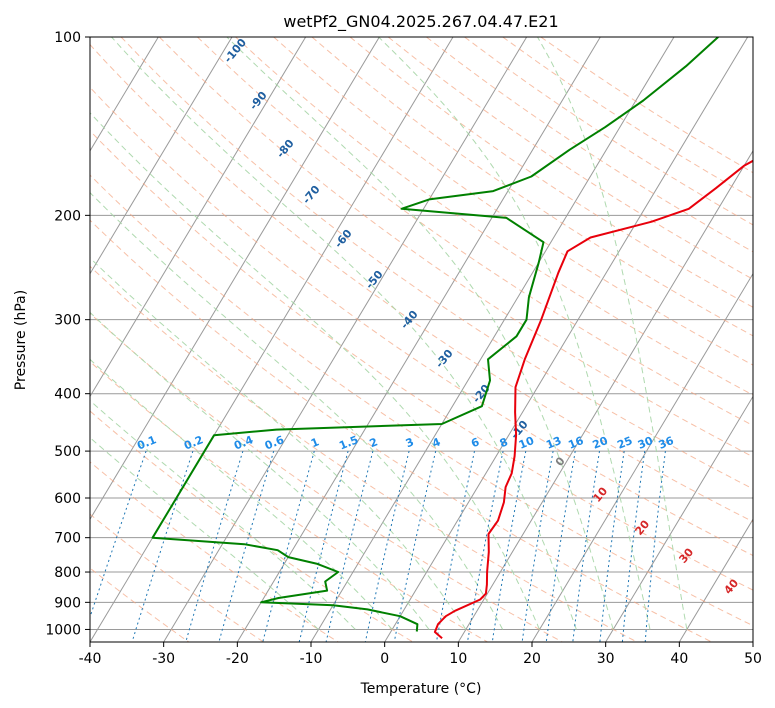 The image size is (775, 708). What do you see at coordinates (532, 659) in the screenshot?
I see `x-tick-label: 20` at bounding box center [532, 659].